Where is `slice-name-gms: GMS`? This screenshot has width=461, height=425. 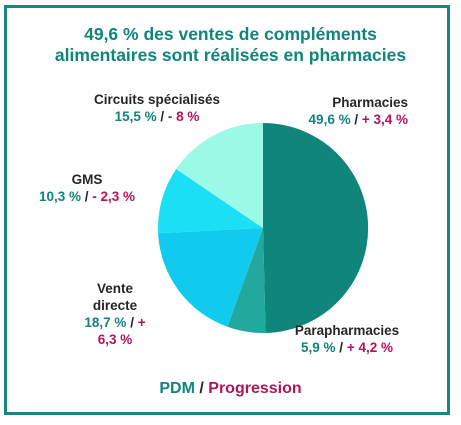 slice-name-gms: GMS is located at coordinates (87, 179).